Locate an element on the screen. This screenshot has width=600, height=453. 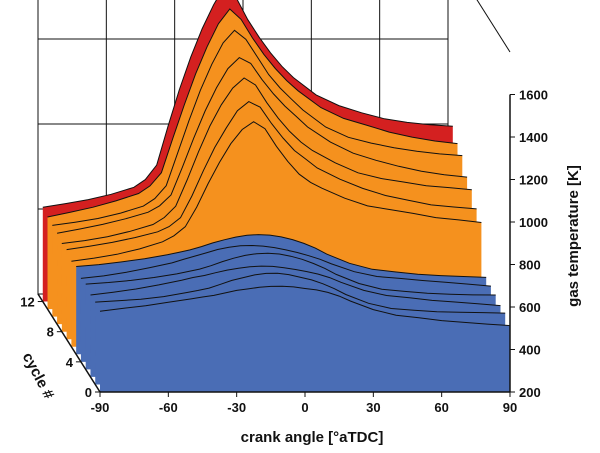
y-tick-label: 1400 is located at coordinates (533, 137).